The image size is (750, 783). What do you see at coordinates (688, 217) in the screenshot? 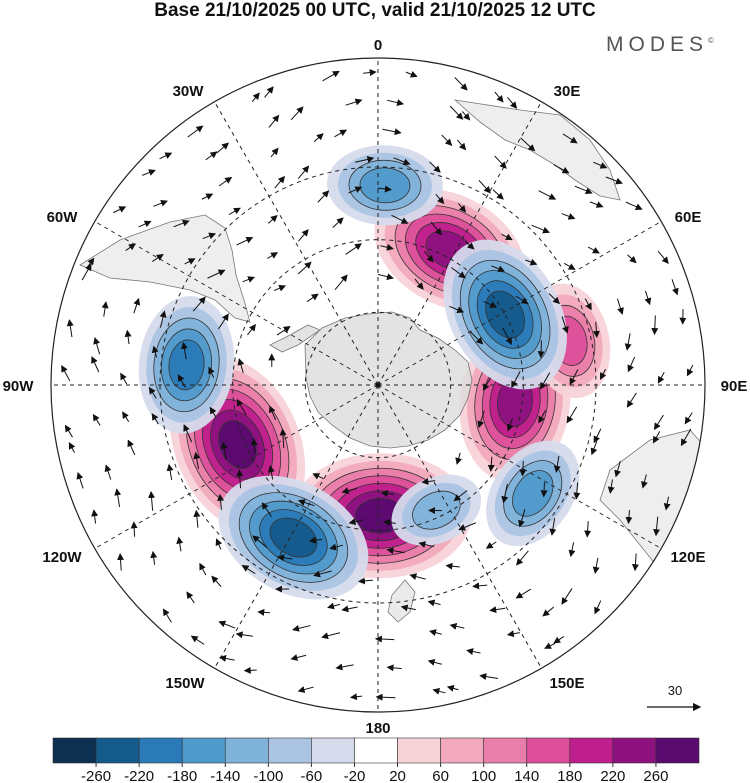
I see `lon-label-60e: 60E` at bounding box center [688, 217].